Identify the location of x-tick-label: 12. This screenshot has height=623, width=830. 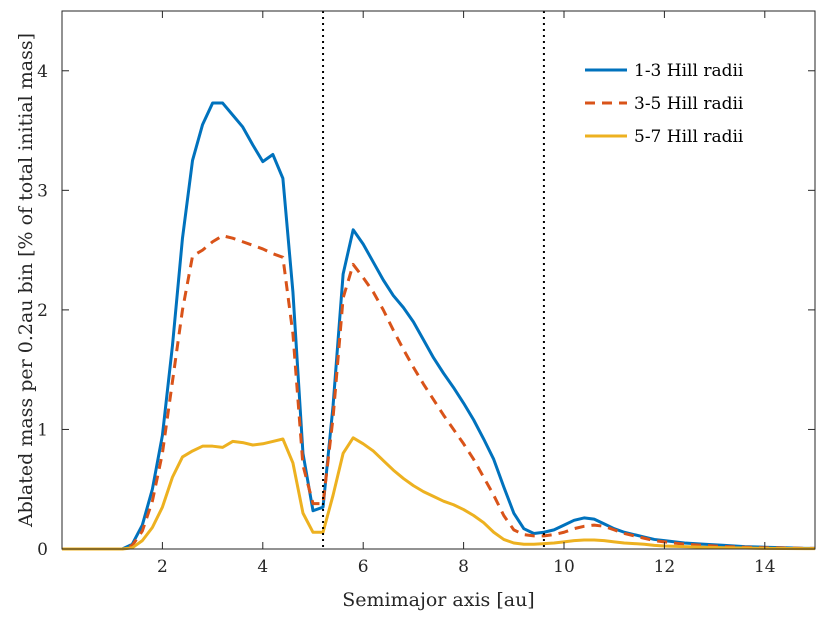
(665, 567).